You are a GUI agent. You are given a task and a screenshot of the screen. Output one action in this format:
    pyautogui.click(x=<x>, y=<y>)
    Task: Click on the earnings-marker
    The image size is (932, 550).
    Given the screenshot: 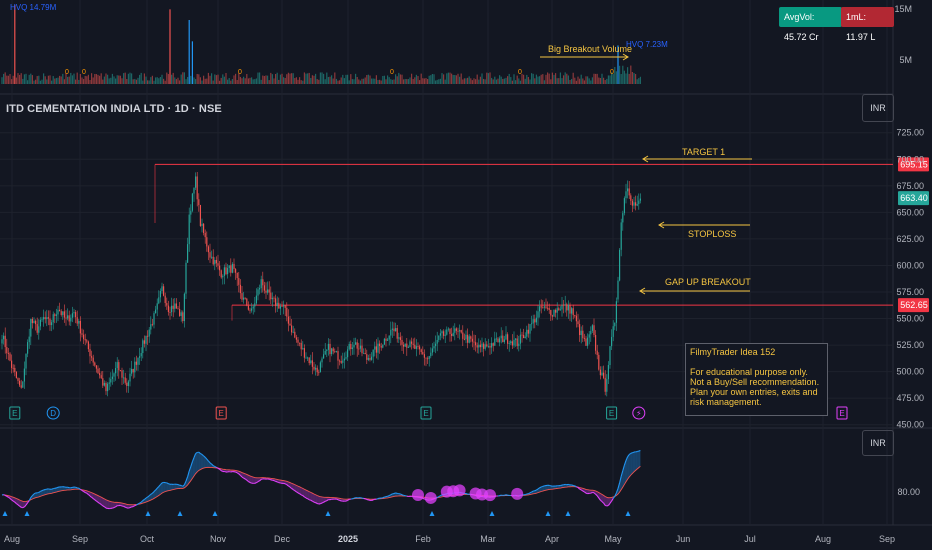 What is the action you would take?
    pyautogui.click(x=612, y=413)
    